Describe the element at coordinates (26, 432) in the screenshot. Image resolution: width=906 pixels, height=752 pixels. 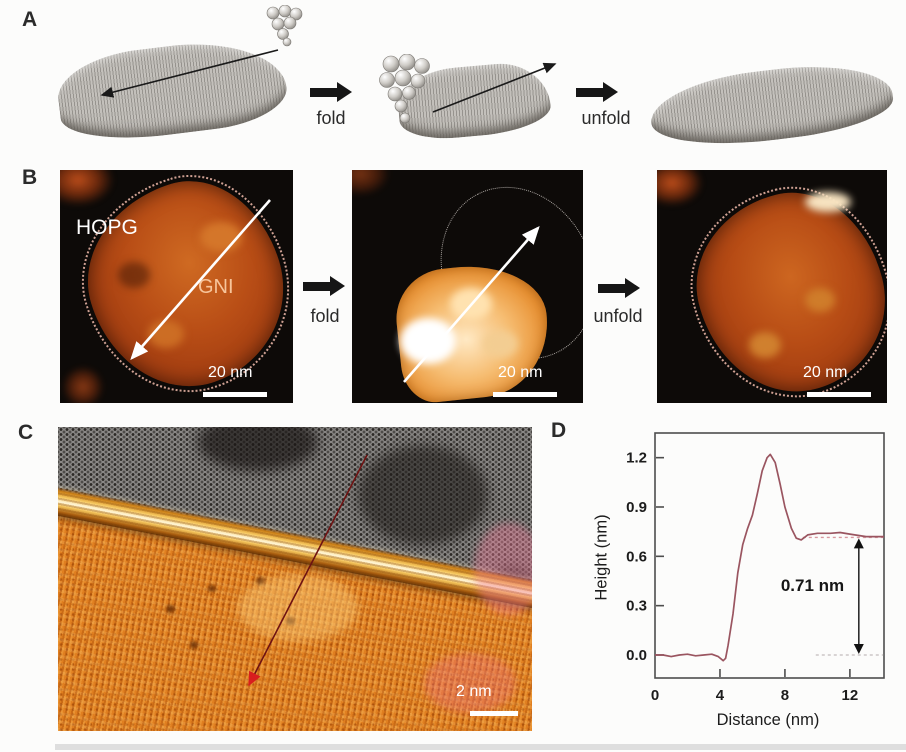
I see `panel-c-label: C` at that location.